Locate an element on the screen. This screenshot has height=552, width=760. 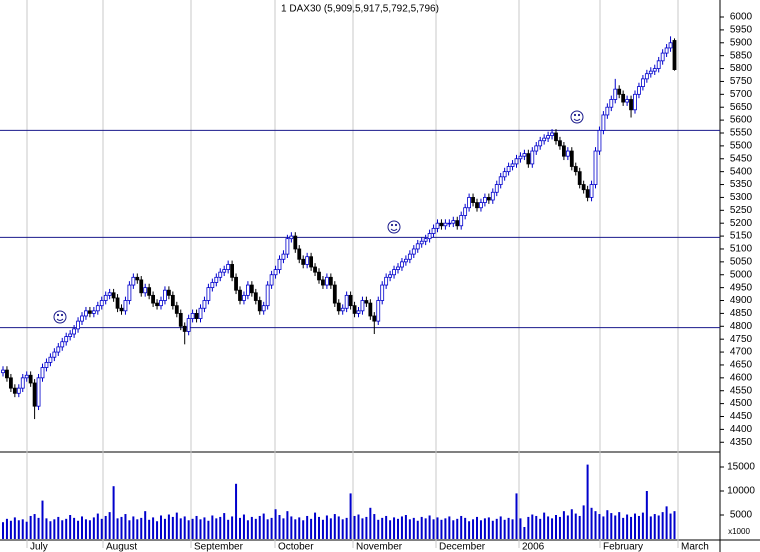
y-tick-label: 4350 is located at coordinates (741, 442).